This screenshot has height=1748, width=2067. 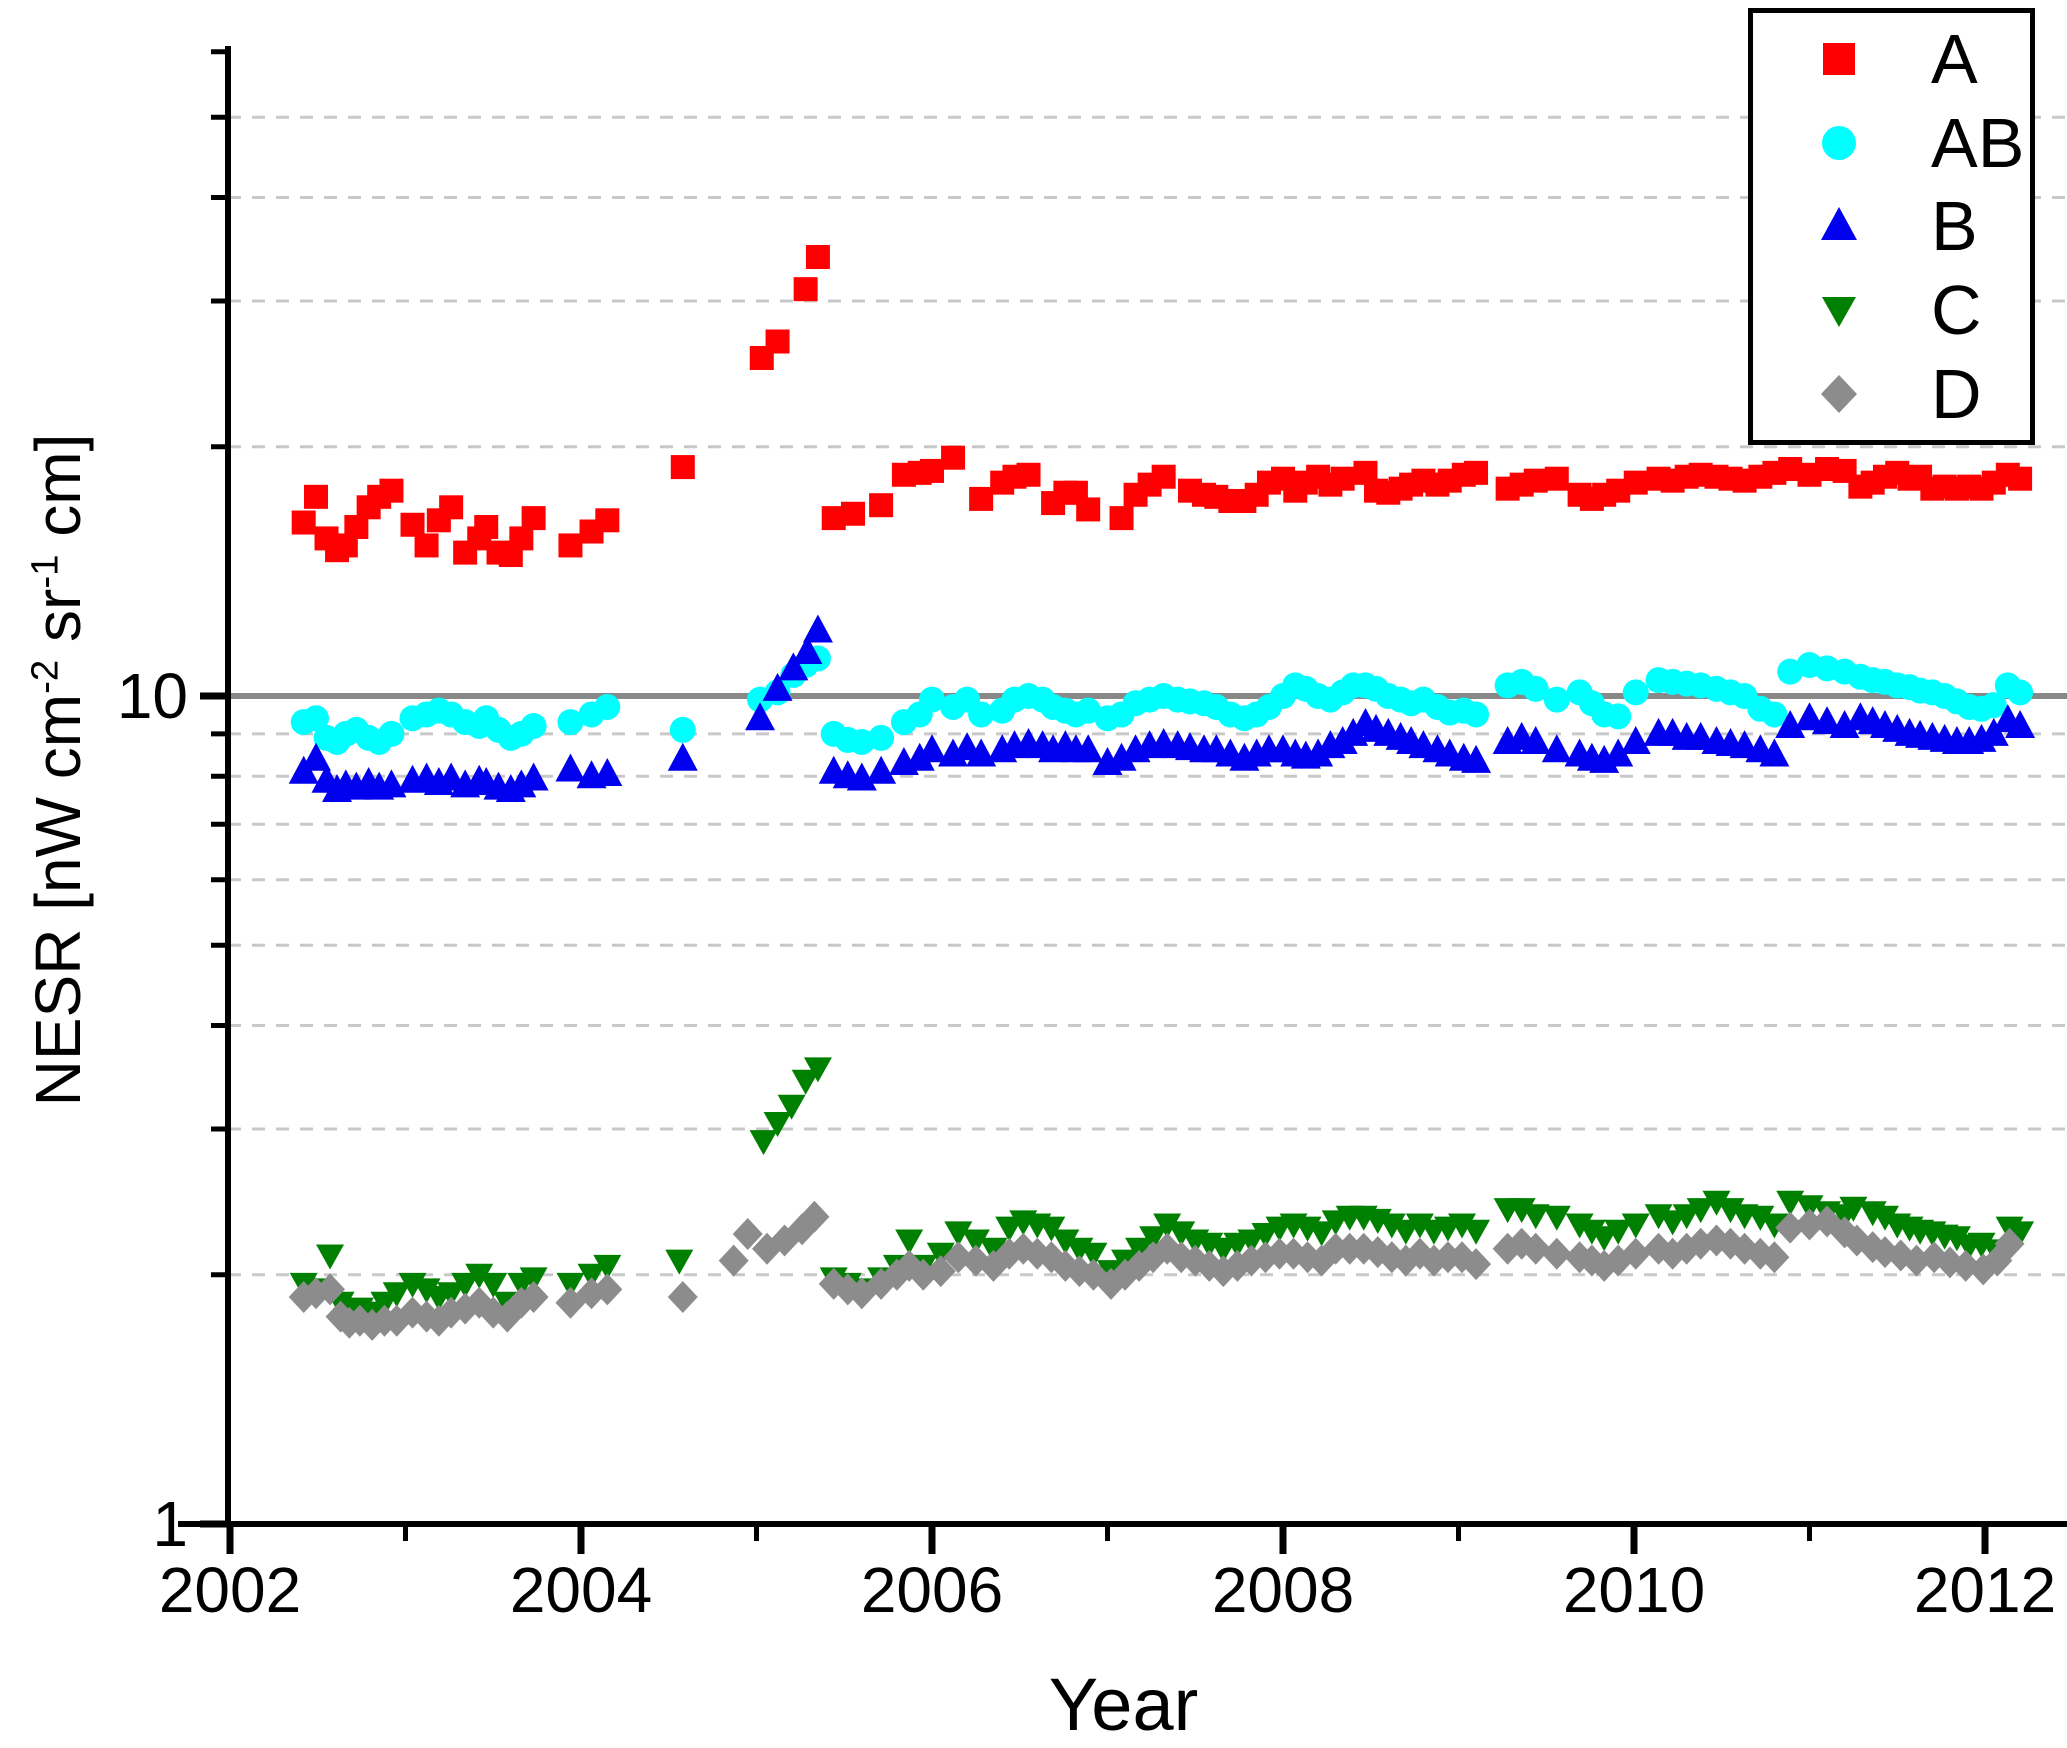 I want to click on y-tick-label: 10, so click(x=152, y=696).